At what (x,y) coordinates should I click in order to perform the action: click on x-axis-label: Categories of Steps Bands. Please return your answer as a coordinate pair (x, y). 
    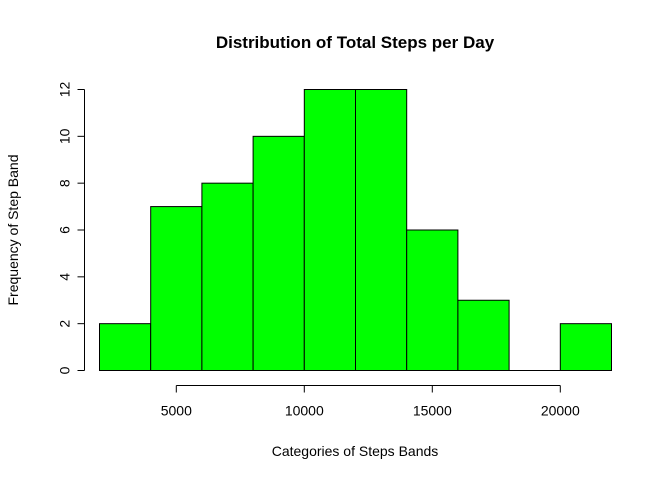
    Looking at the image, I should click on (355, 451).